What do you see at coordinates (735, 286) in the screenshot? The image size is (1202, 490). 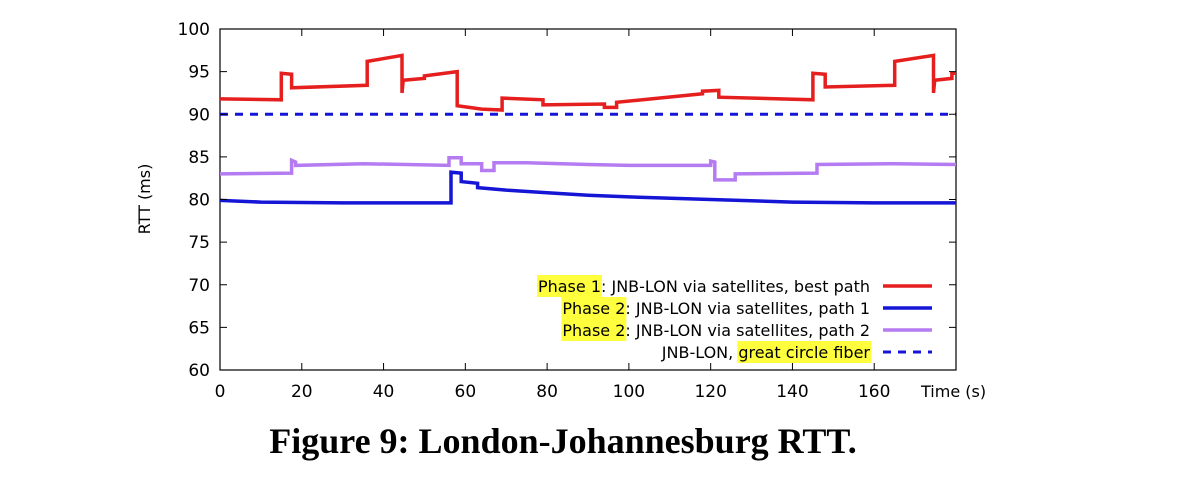 I see `legend-phase1-text: : JNB-LON via satellites, best path` at bounding box center [735, 286].